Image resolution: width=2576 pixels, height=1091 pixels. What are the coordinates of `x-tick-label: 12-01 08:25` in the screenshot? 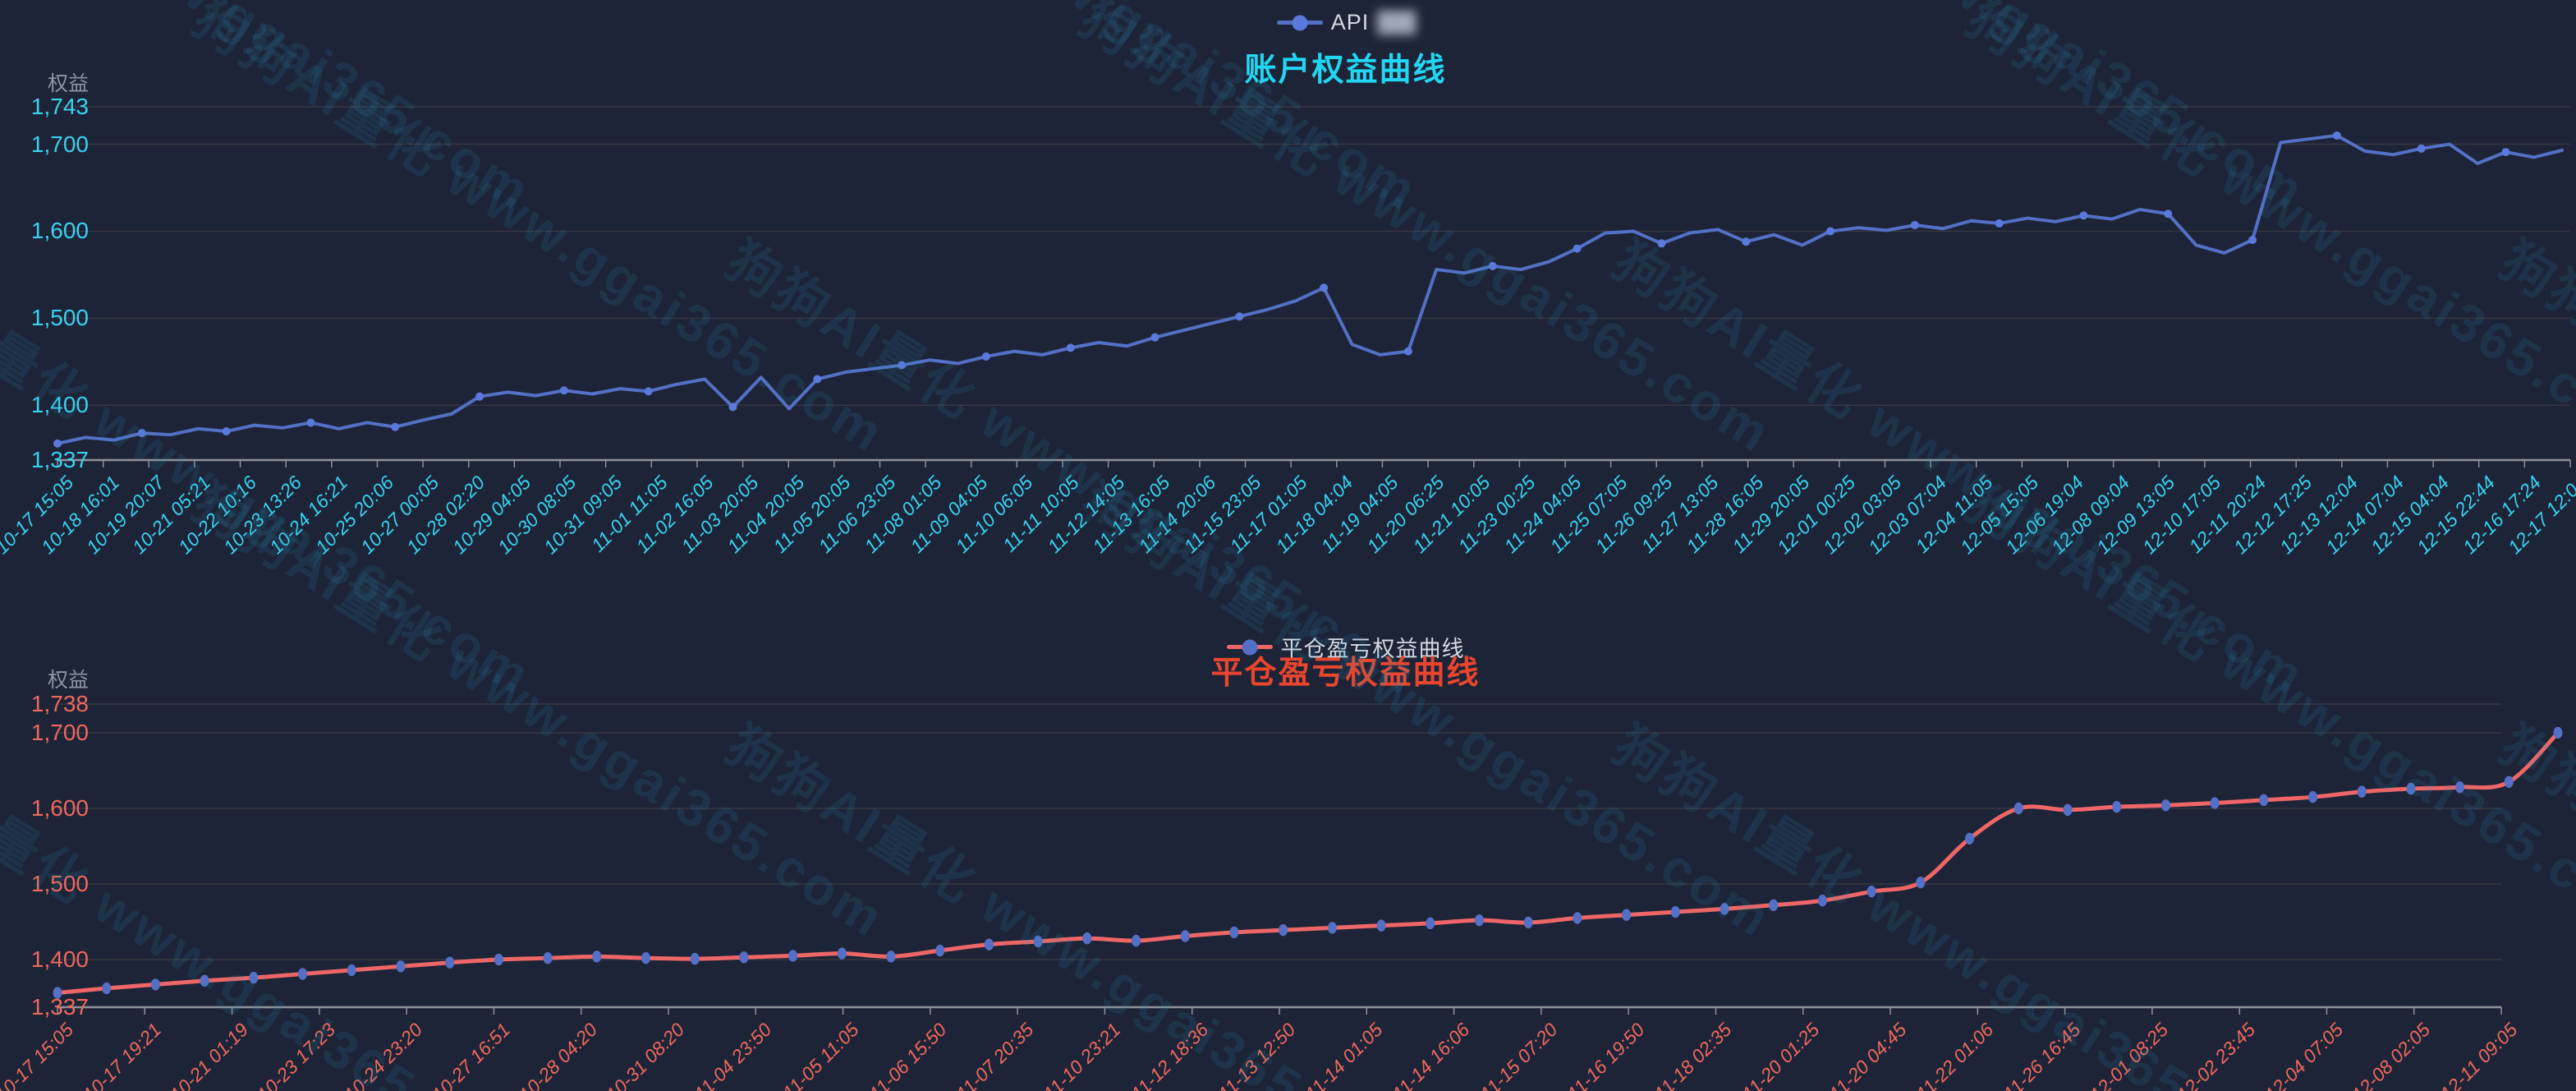 It's located at (2129, 1055).